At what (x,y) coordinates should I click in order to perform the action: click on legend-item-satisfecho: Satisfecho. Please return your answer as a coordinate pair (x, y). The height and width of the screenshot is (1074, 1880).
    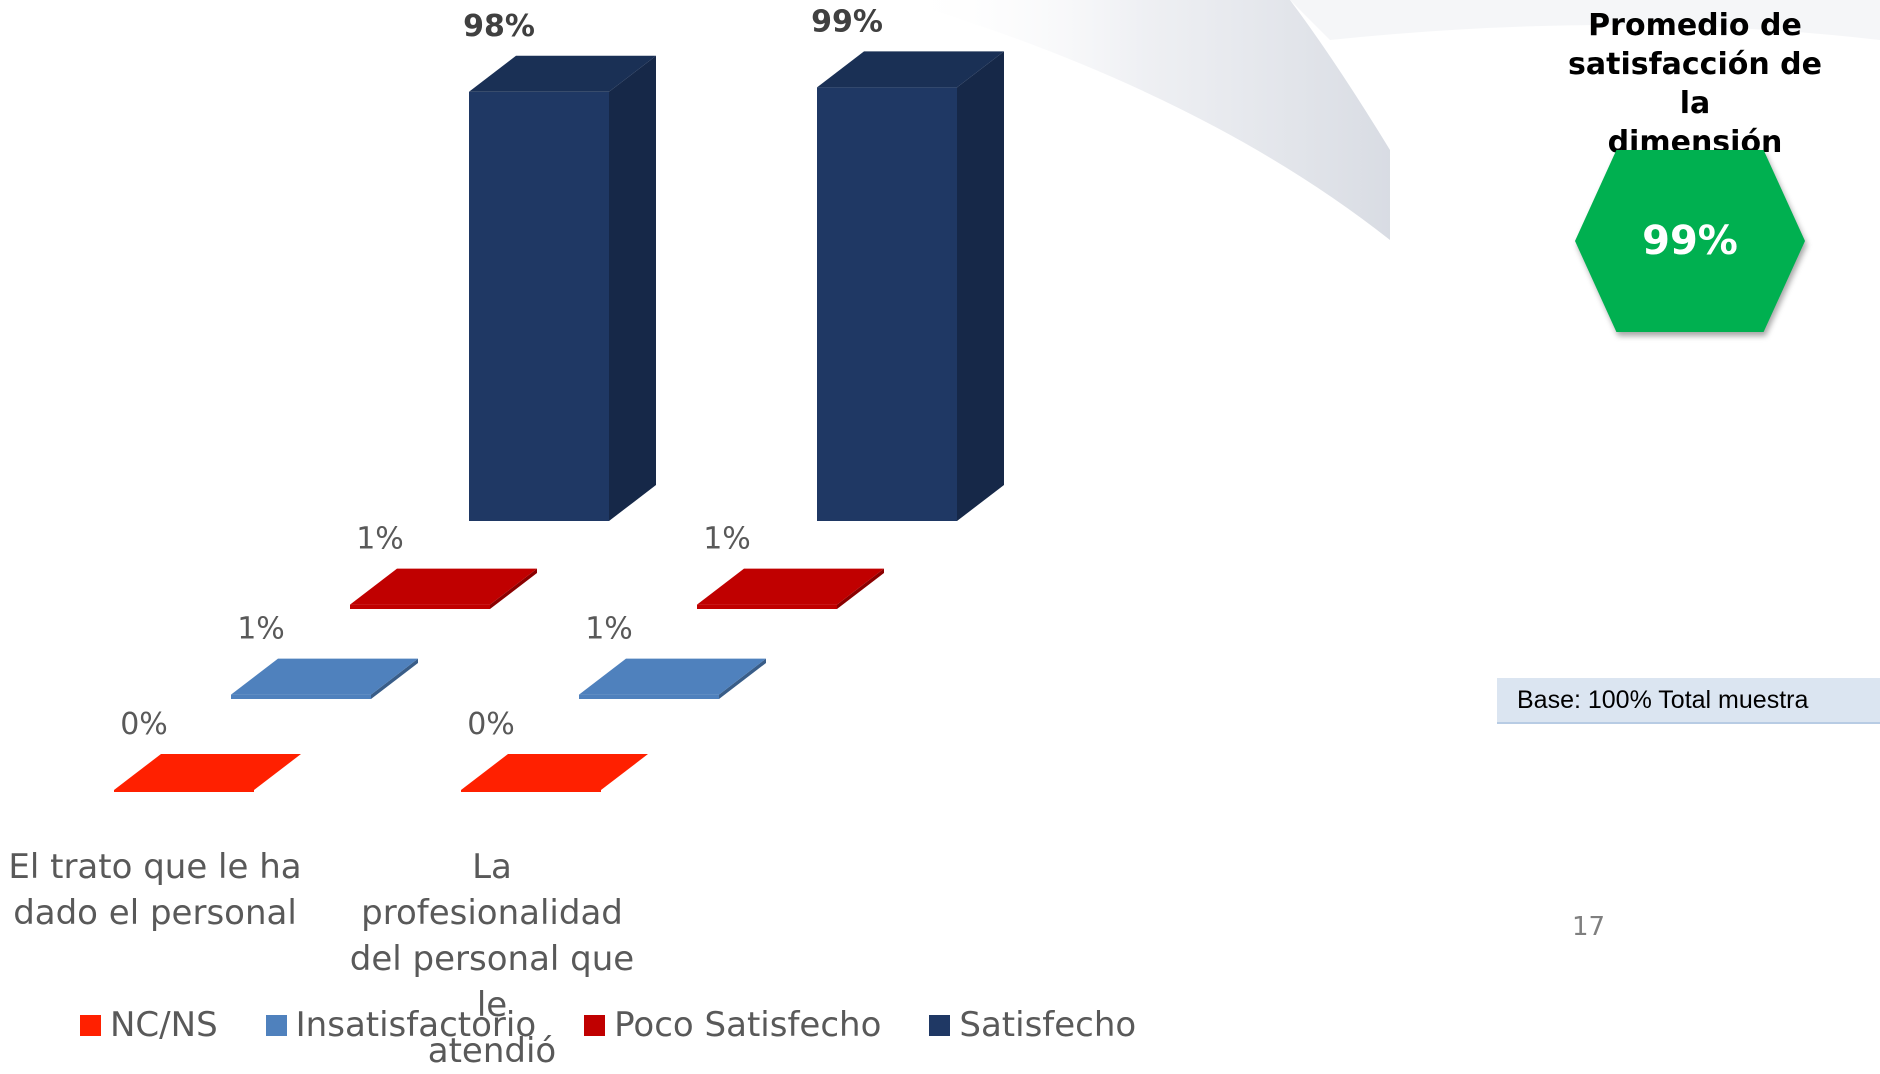
    Looking at the image, I should click on (1032, 1025).